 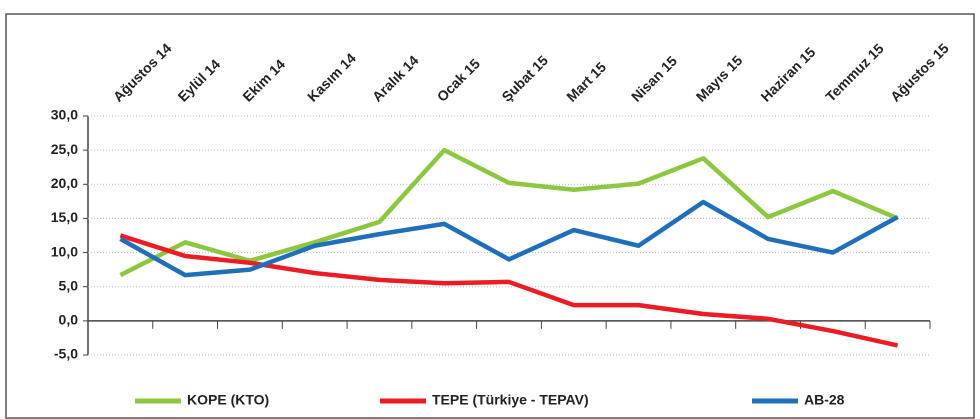 I want to click on x-tick-label: Ekim 14, so click(x=263, y=80).